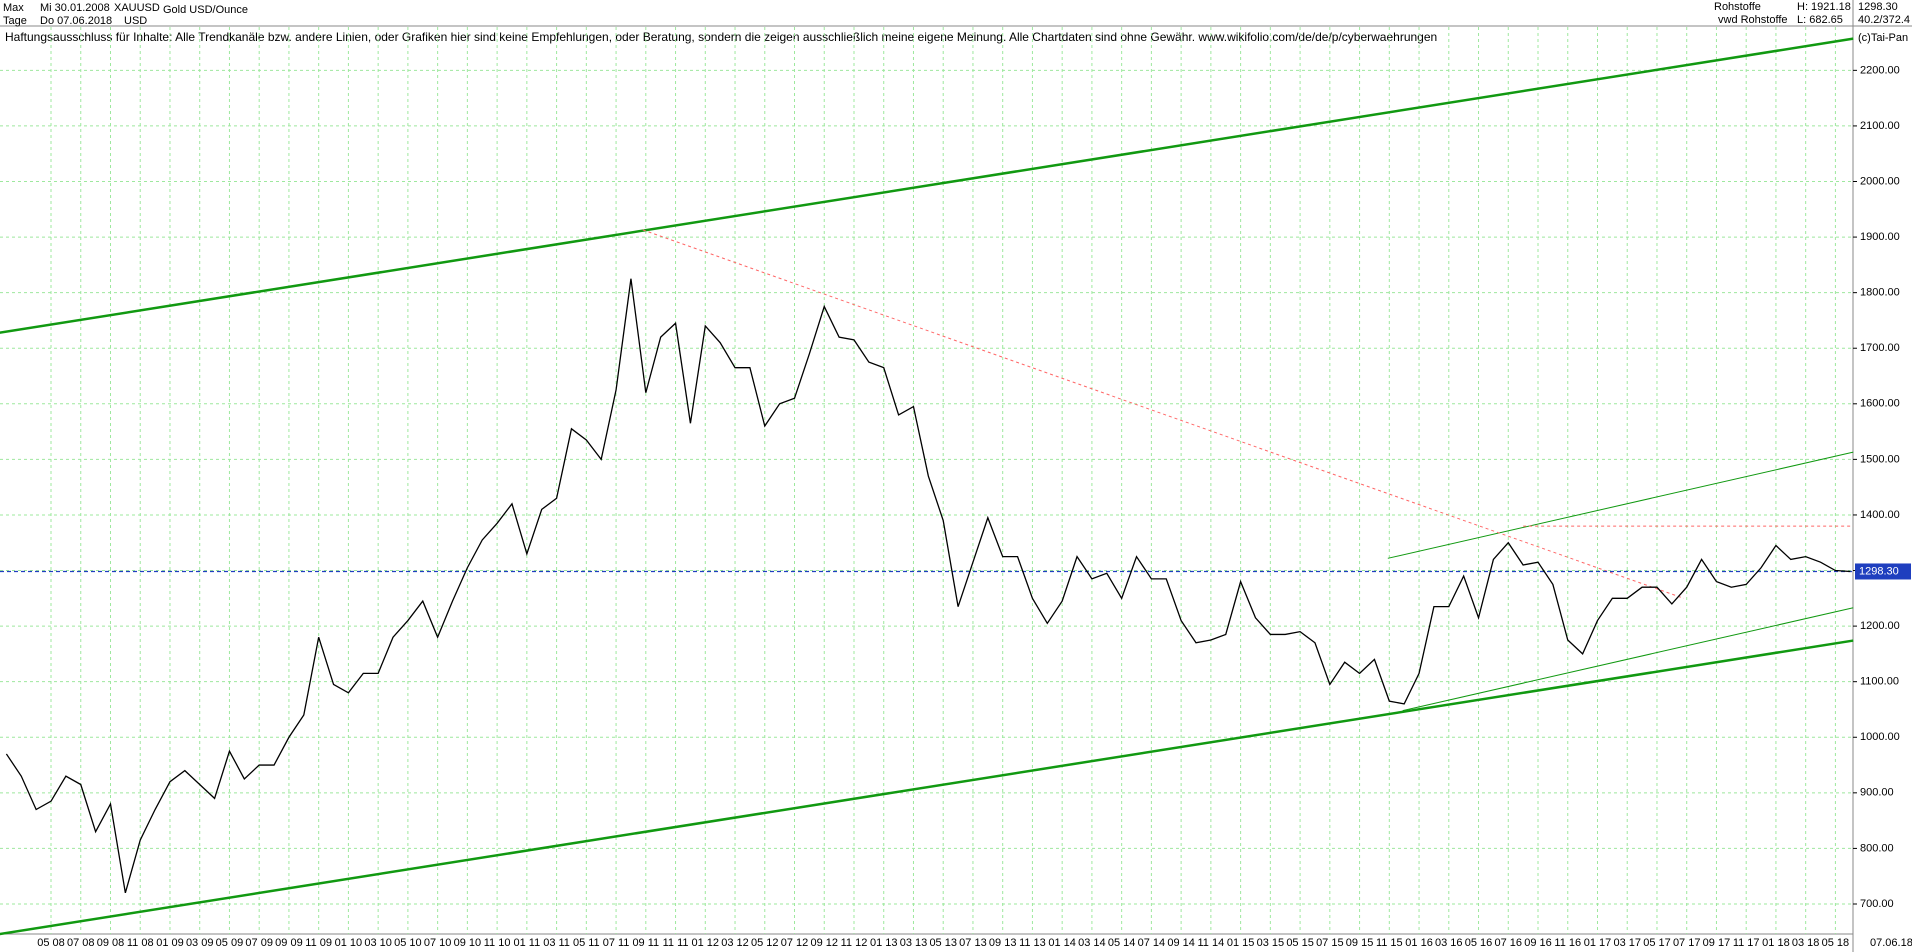 The image size is (1912, 952). What do you see at coordinates (1509, 943) in the screenshot?
I see `x-tick-label: 07 16` at bounding box center [1509, 943].